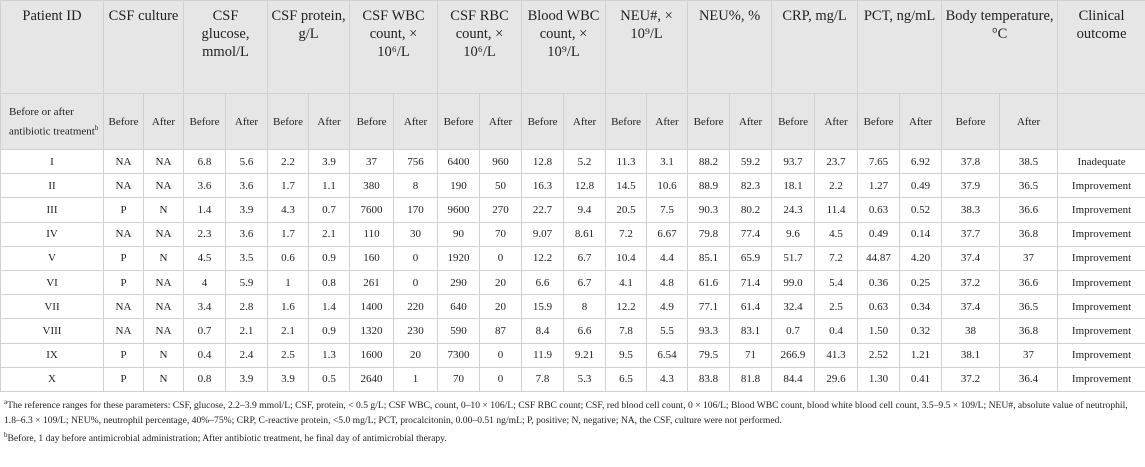  What do you see at coordinates (921, 161) in the screenshot?
I see `table-cell: 6.92` at bounding box center [921, 161].